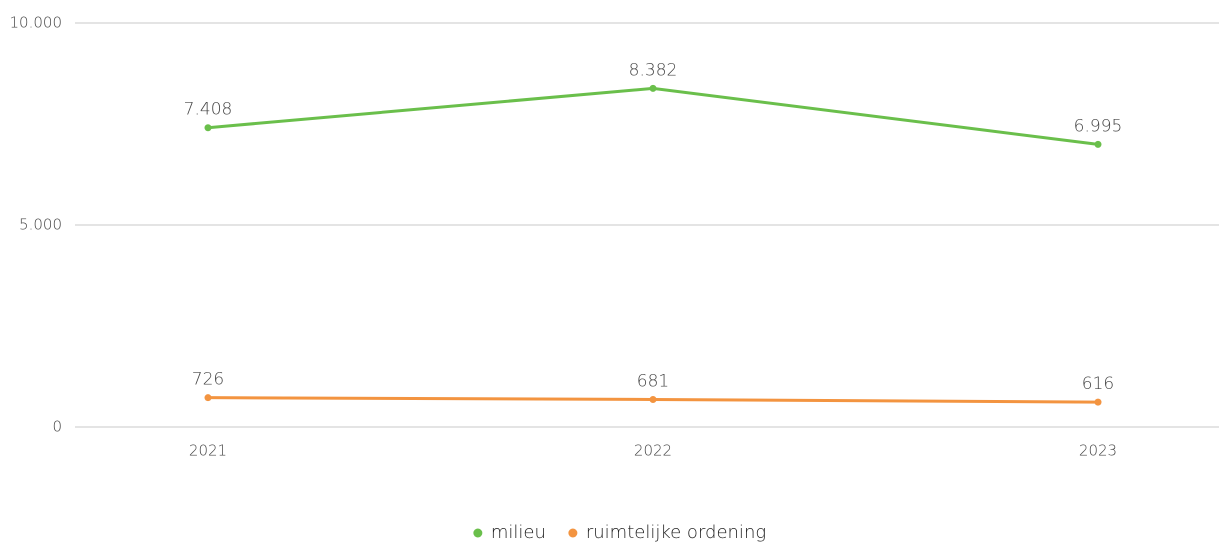  Describe the element at coordinates (36, 23) in the screenshot. I see `y-tick-label: 10.000` at that location.